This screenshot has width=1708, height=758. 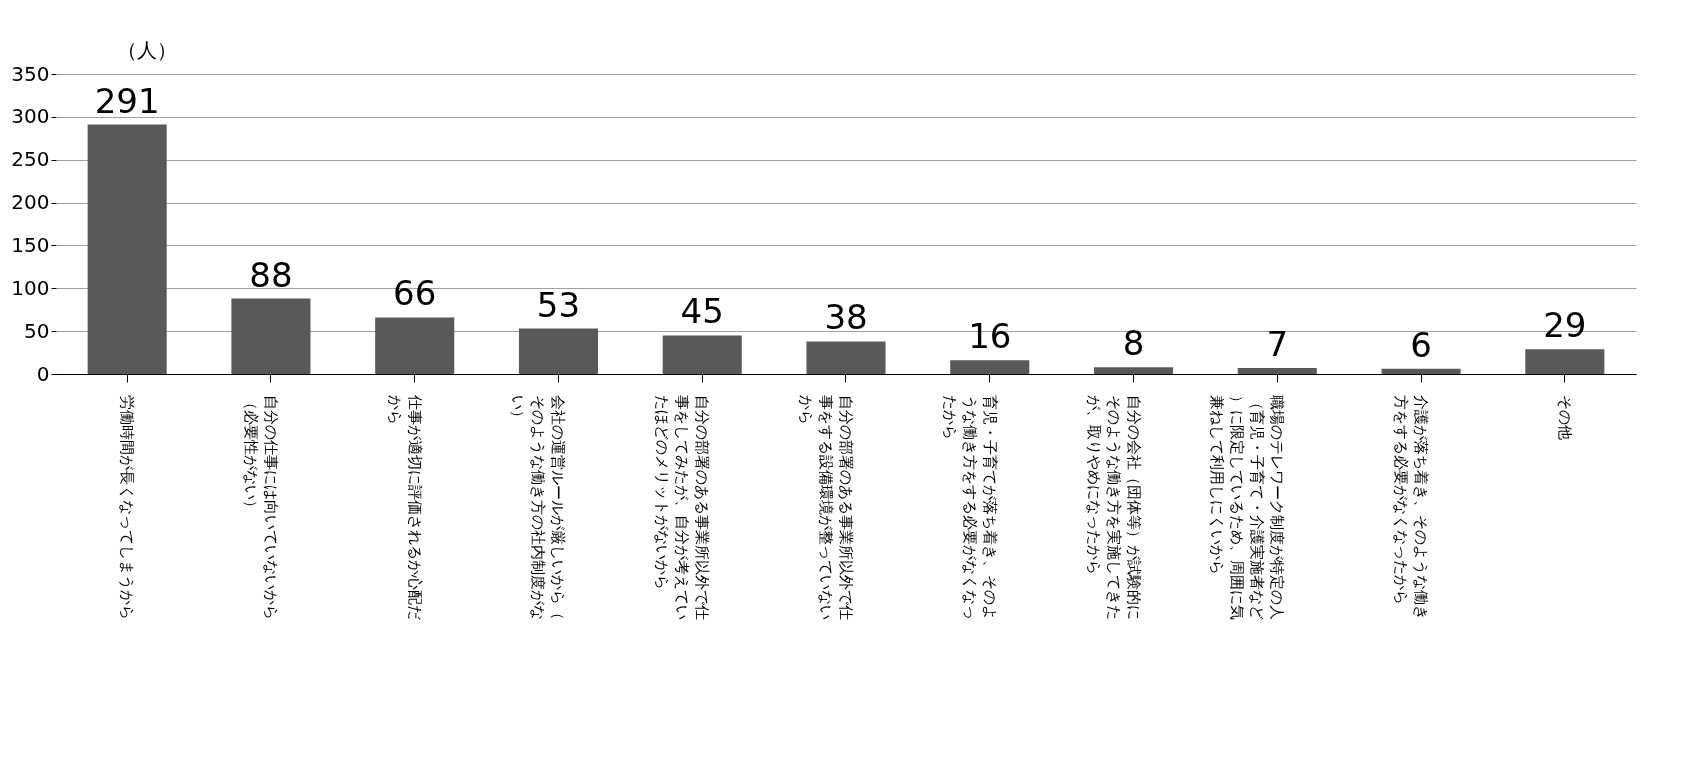 What do you see at coordinates (30, 287) in the screenshot?
I see `y-tick-label: 100` at bounding box center [30, 287].